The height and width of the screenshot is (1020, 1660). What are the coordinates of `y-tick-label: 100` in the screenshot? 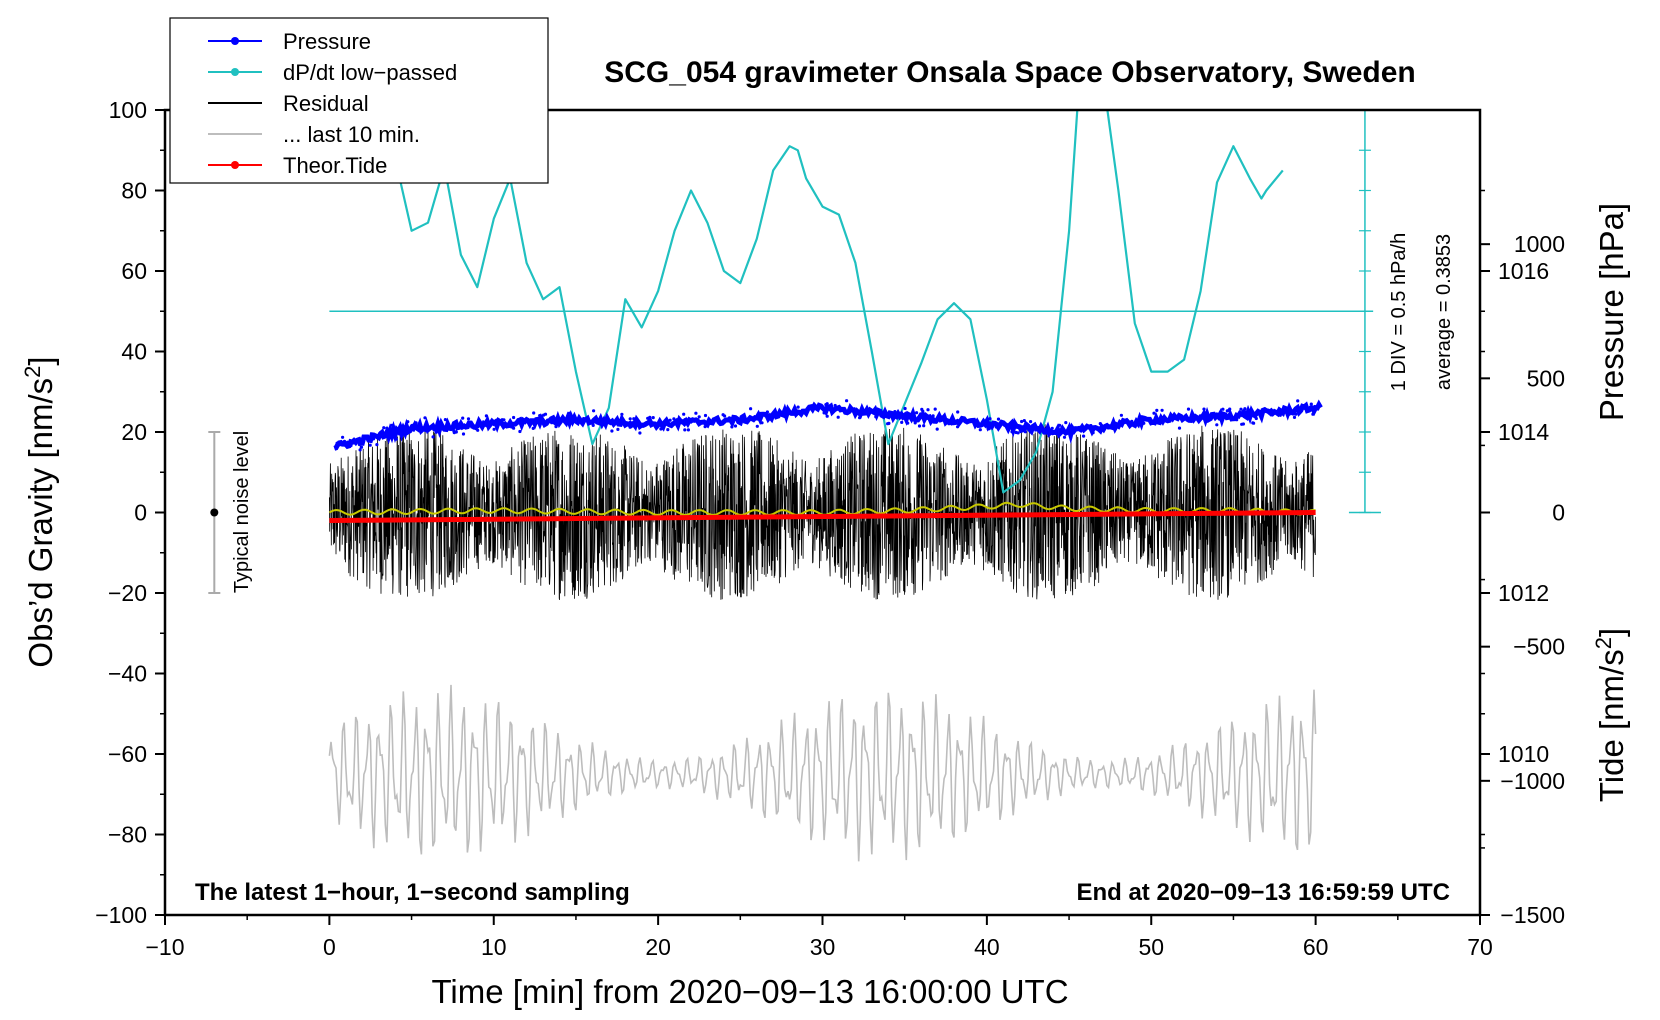 It's located at (128, 110).